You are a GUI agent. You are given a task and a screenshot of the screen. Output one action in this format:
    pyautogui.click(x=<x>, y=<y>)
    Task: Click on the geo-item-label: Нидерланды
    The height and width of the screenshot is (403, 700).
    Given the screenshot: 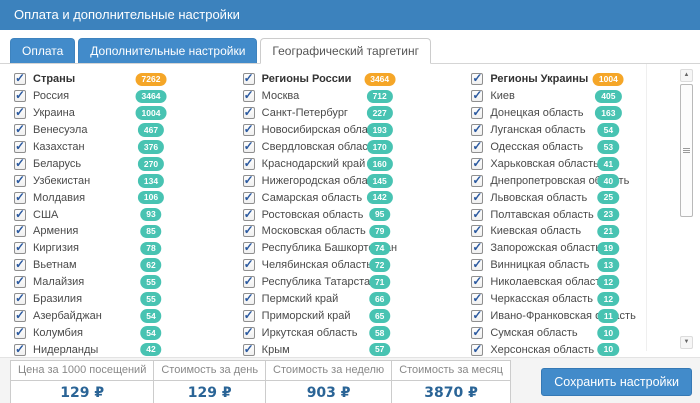 What is the action you would take?
    pyautogui.click(x=66, y=349)
    